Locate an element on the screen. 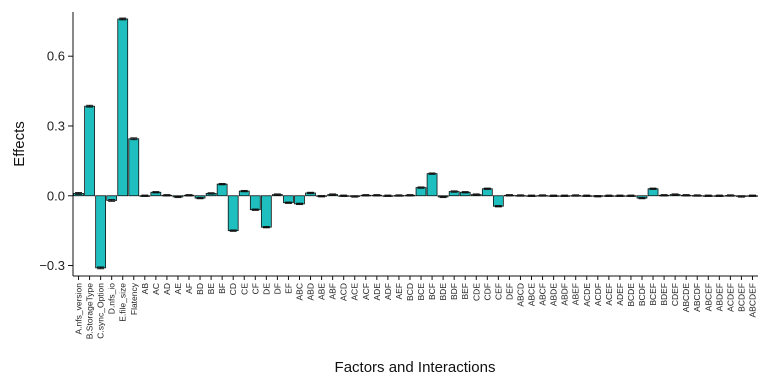 This screenshot has width=760, height=377. x-tick-label: BE is located at coordinates (211, 289).